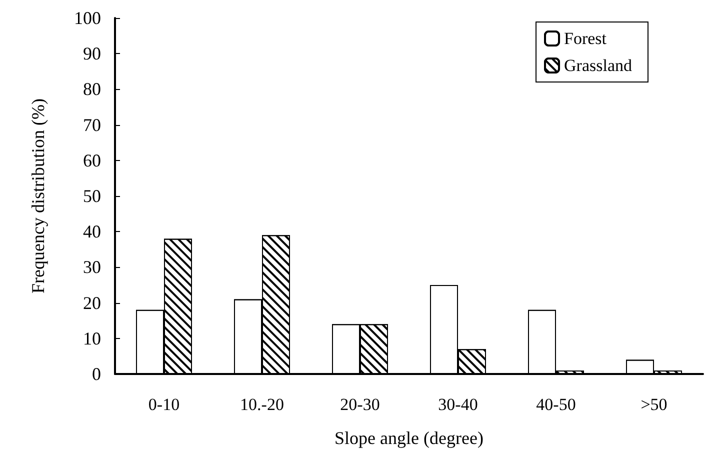 The width and height of the screenshot is (718, 469). Describe the element at coordinates (409, 438) in the screenshot. I see `x-axis-title: Slope angle (degree)` at that location.